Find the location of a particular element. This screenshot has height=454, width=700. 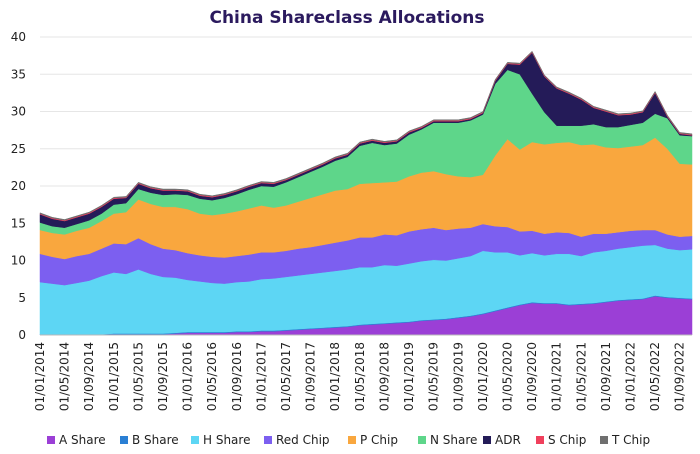

x-tick-label: 01/09/2021 is located at coordinates (606, 376).